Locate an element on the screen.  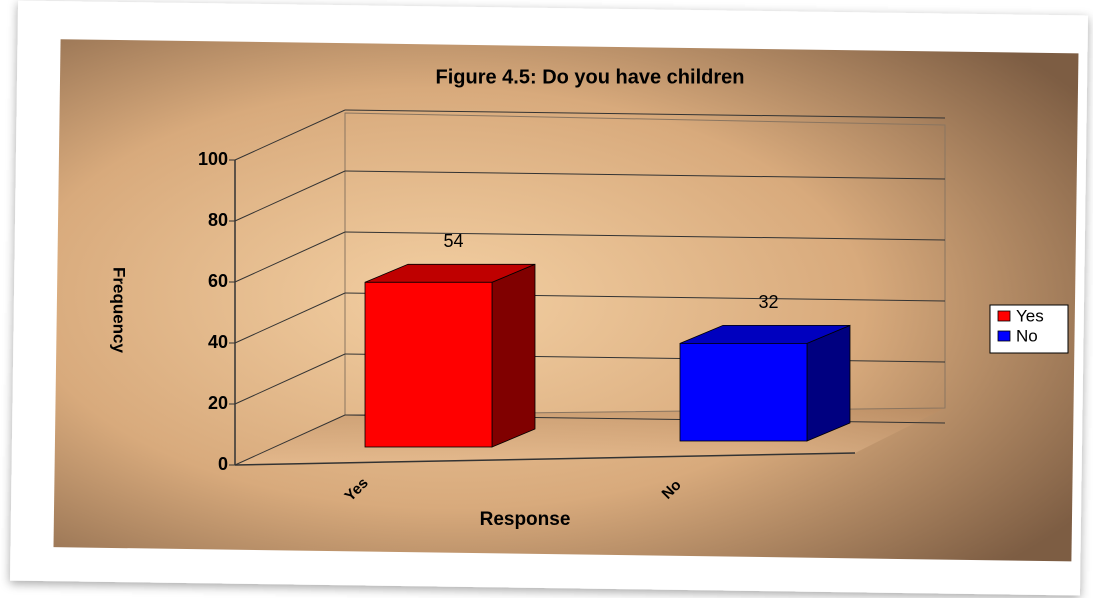
legend is located at coordinates (1029, 329).